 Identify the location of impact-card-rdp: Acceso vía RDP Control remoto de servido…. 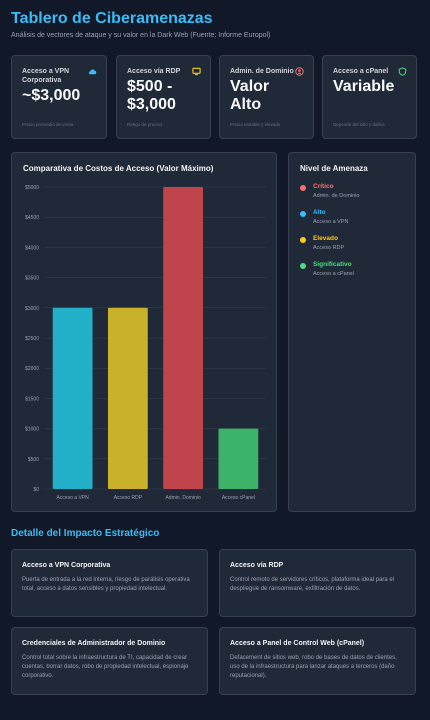
(317, 583).